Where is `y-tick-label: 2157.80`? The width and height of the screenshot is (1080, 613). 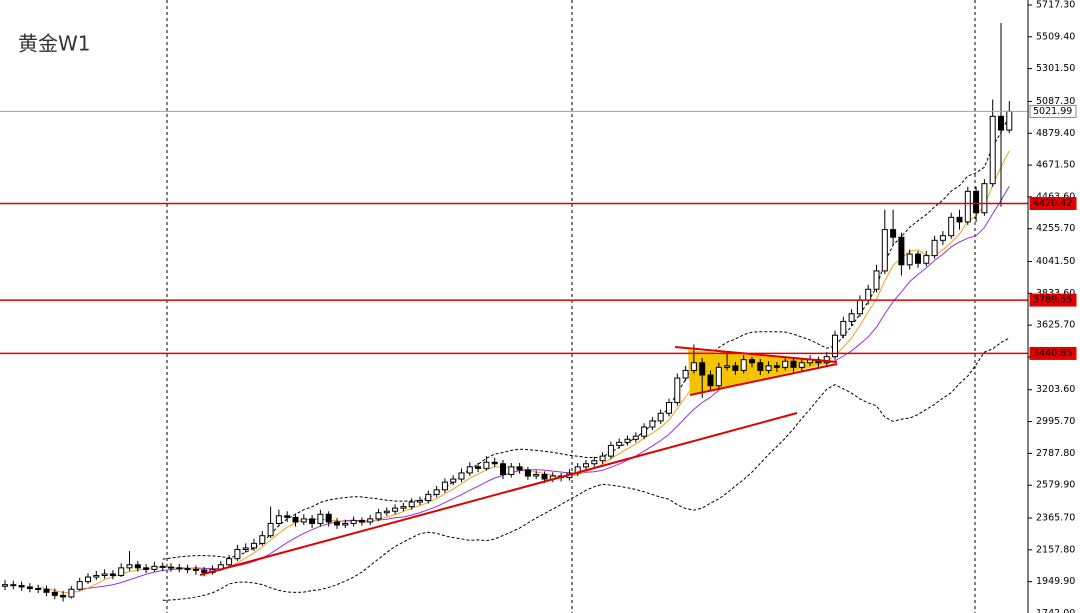
y-tick-label: 2157.80 is located at coordinates (1055, 549).